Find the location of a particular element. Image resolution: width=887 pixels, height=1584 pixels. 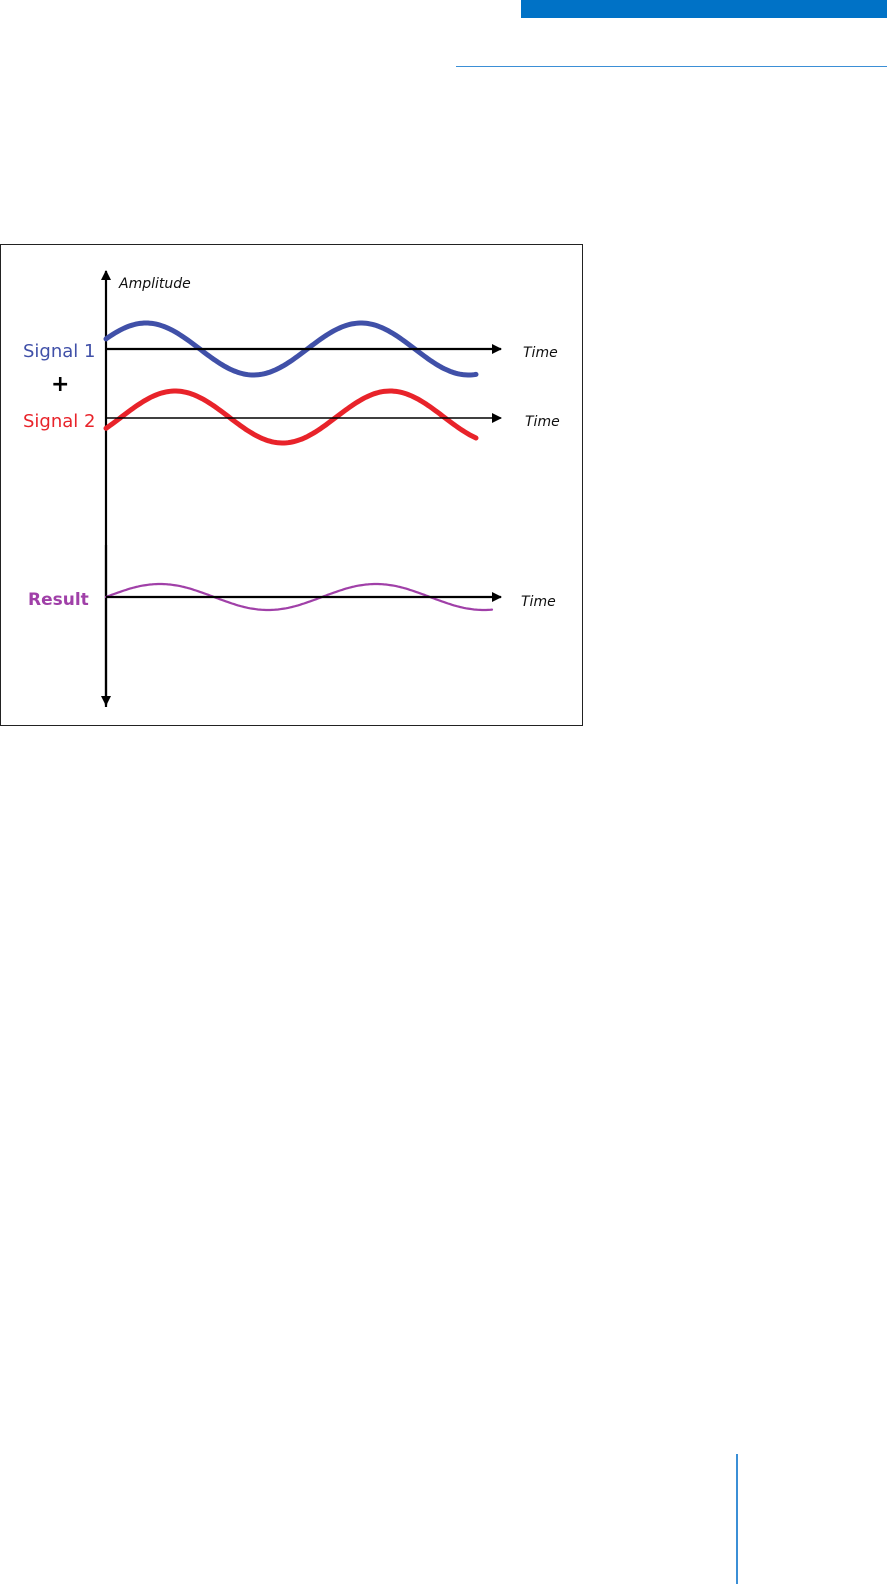

signal-2-label: Signal 2 is located at coordinates (59, 421).